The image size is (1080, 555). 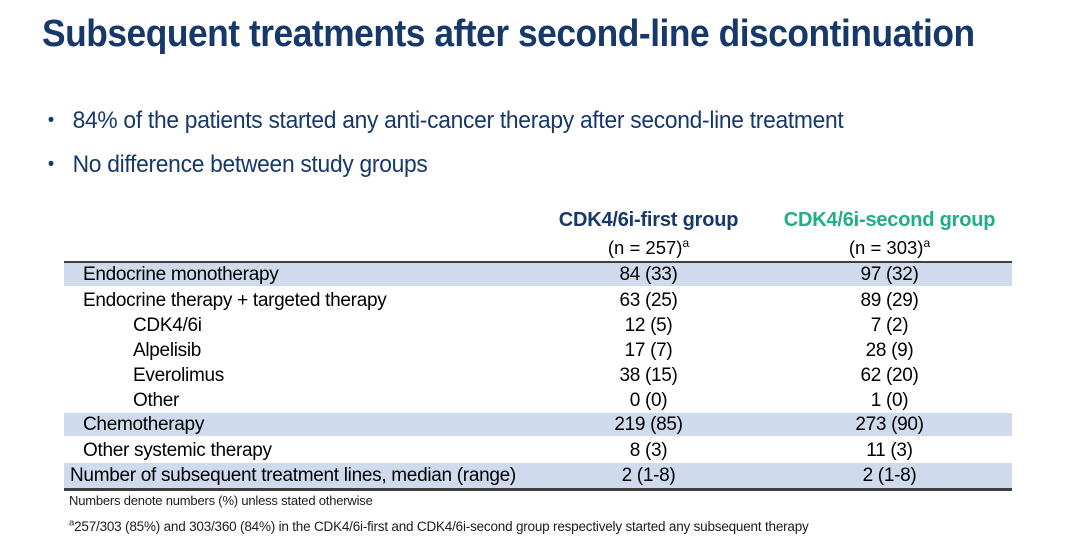 I want to click on table-row: Everolimus 38 (15) 62 (20), so click(x=538, y=375).